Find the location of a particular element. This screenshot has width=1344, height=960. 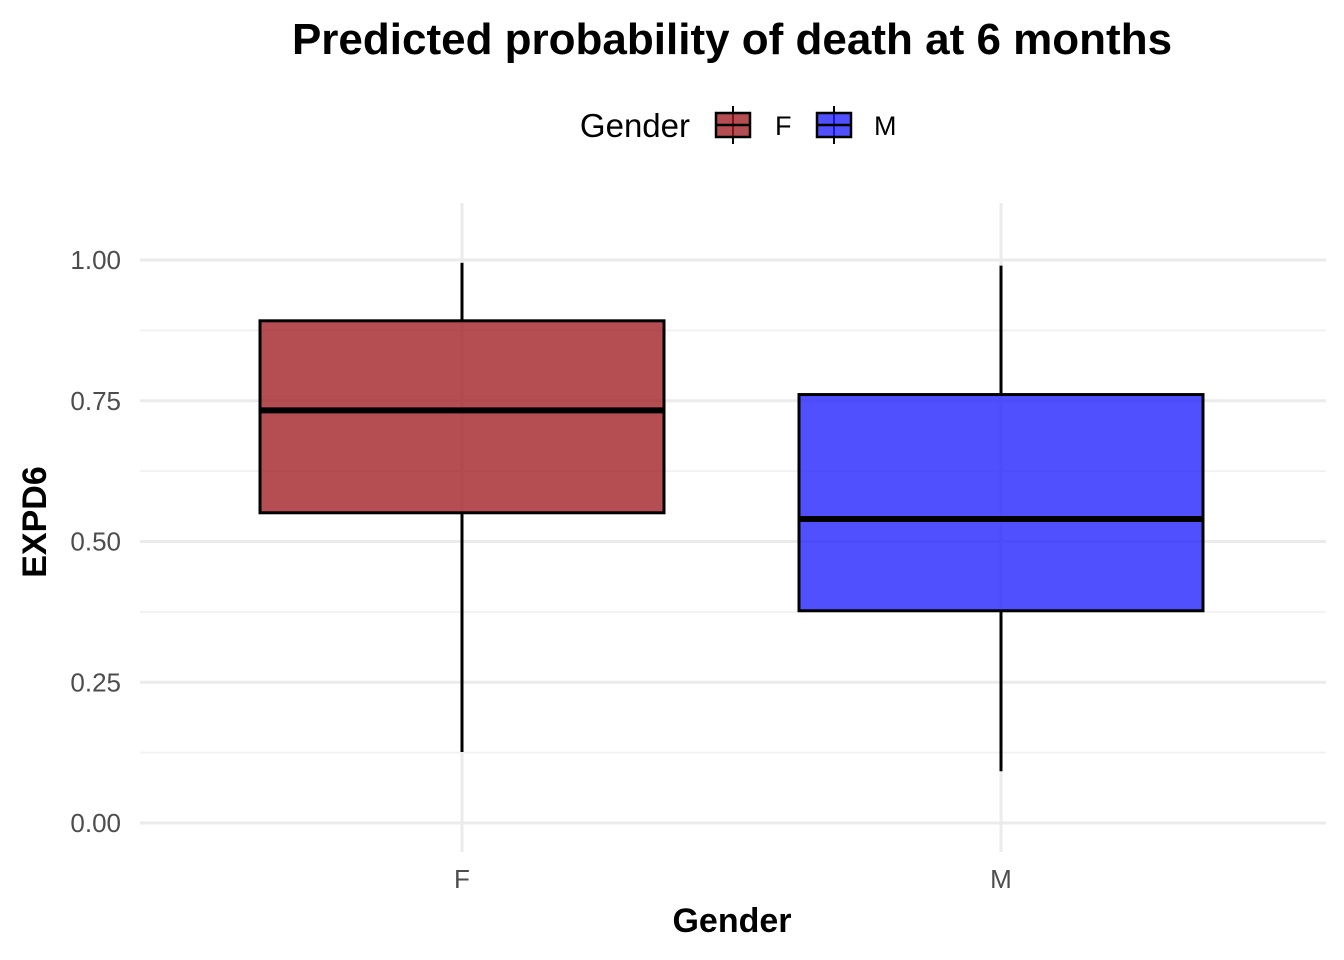

legend-title: Gender is located at coordinates (635, 125).